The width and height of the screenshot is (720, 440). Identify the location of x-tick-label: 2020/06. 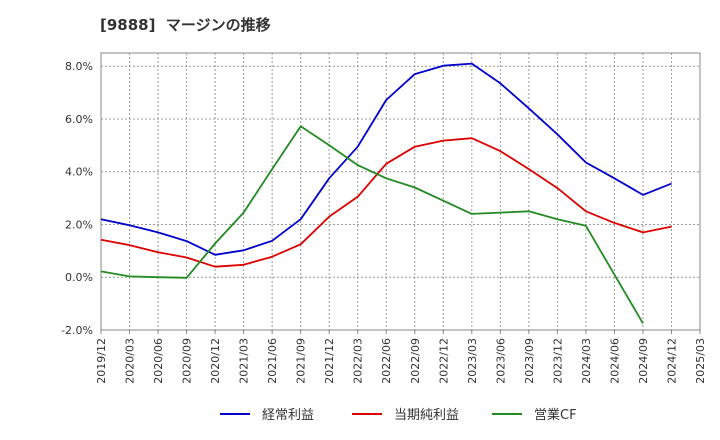
(158, 361).